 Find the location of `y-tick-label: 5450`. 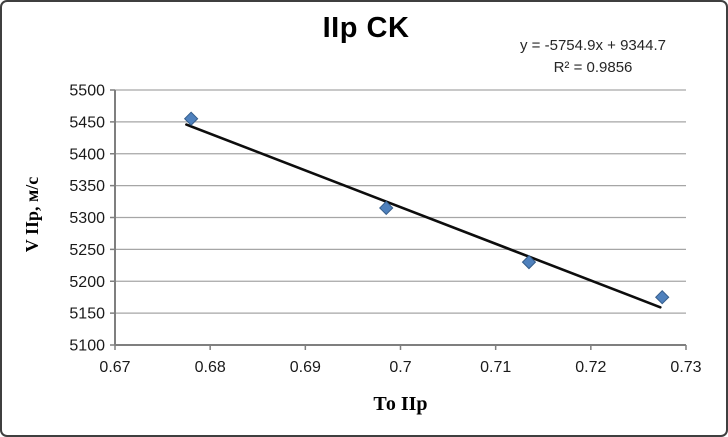

y-tick-label: 5450 is located at coordinates (87, 122).